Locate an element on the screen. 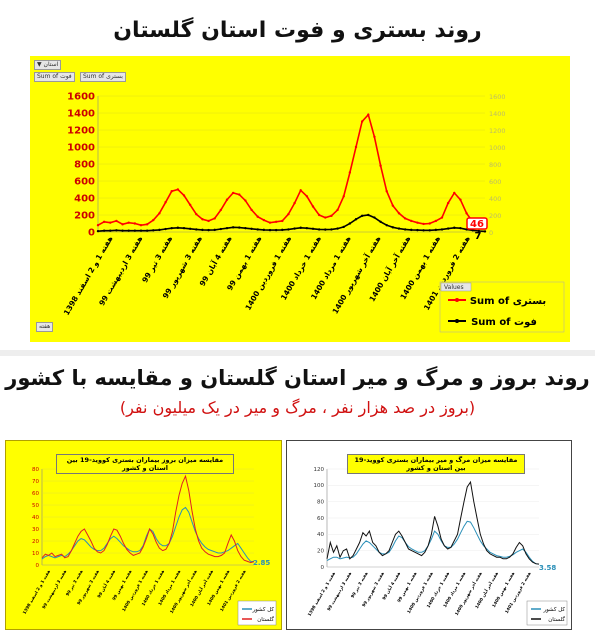  right-x-tick-label: هفته 1 و 2 اسفند 1398 is located at coordinates (322, 594).